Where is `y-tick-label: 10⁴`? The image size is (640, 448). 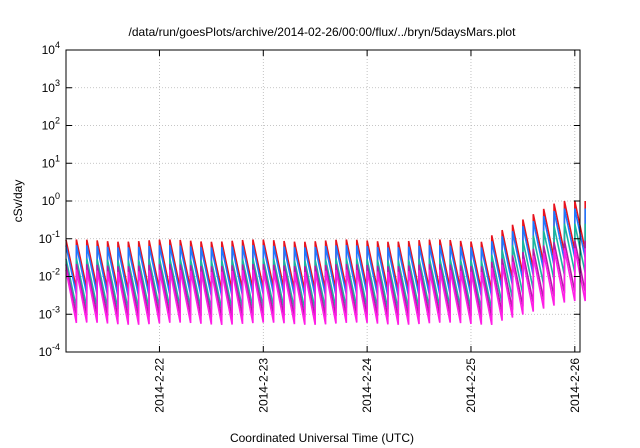
y-tick-label: 10⁴ is located at coordinates (51, 48).